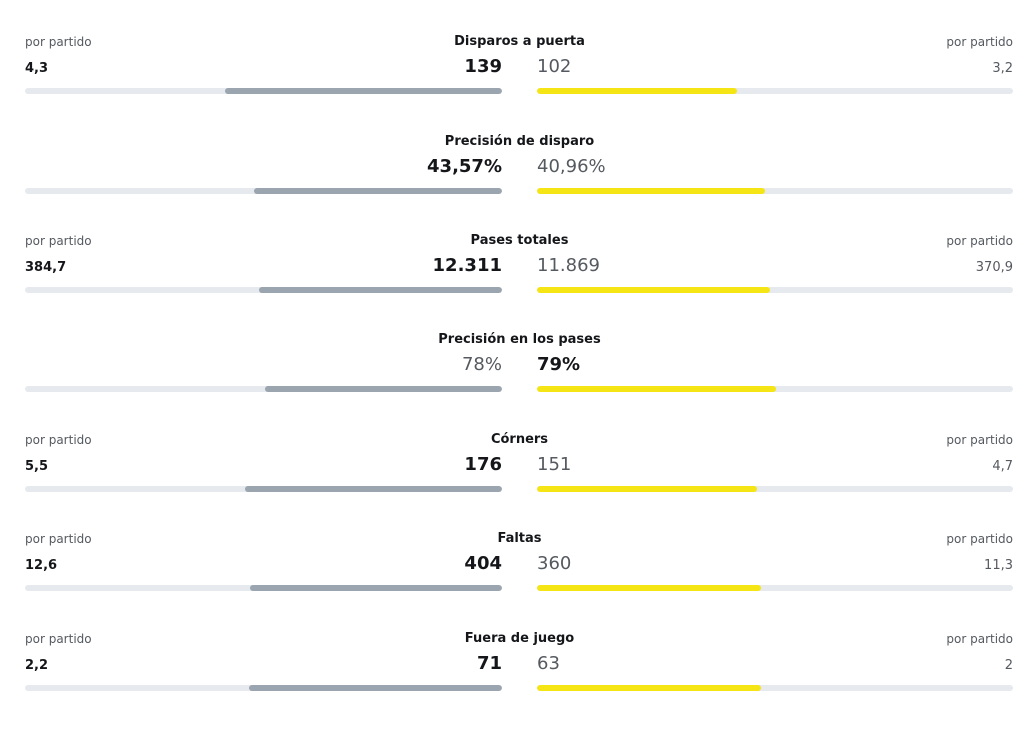 This screenshot has height=731, width=1025. I want to click on stat-title: Precisión en los pases, so click(519, 339).